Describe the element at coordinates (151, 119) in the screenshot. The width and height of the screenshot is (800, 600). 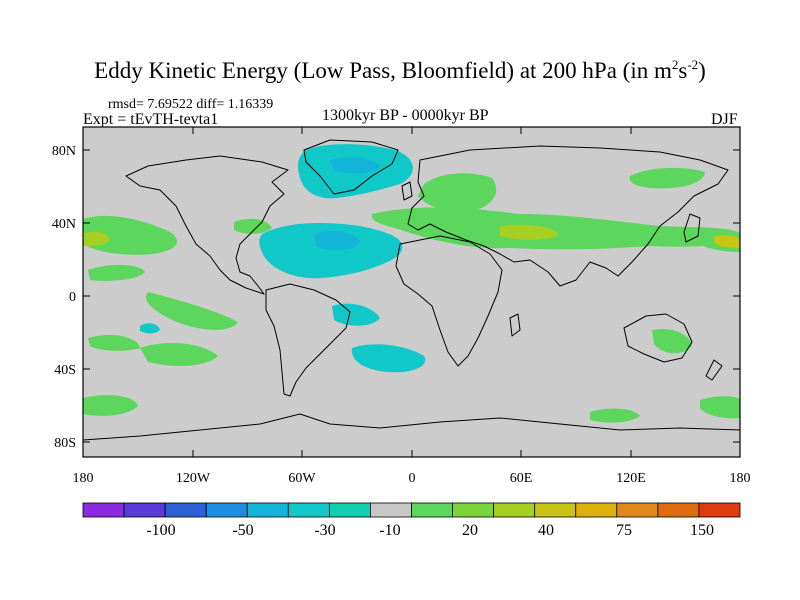
I see `experiment-label: Expt = tEvTH-tevta1` at that location.